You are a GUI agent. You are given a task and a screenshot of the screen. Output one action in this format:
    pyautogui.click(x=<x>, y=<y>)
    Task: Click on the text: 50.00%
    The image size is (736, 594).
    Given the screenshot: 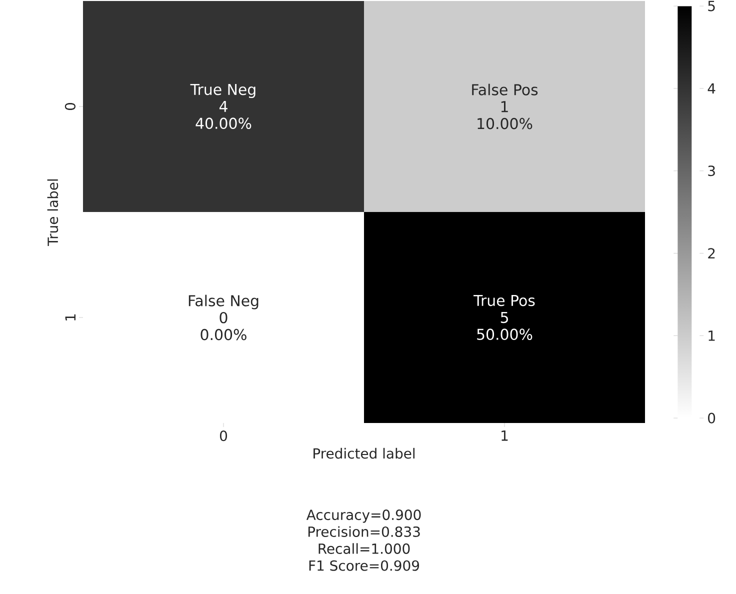 What is the action you would take?
    pyautogui.click(x=504, y=334)
    